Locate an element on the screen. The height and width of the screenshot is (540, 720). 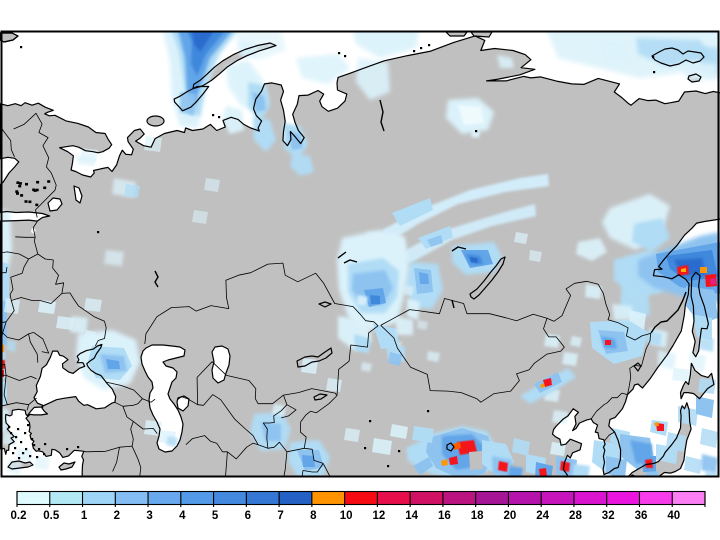
svg-text: 8 is located at coordinates (313, 516).